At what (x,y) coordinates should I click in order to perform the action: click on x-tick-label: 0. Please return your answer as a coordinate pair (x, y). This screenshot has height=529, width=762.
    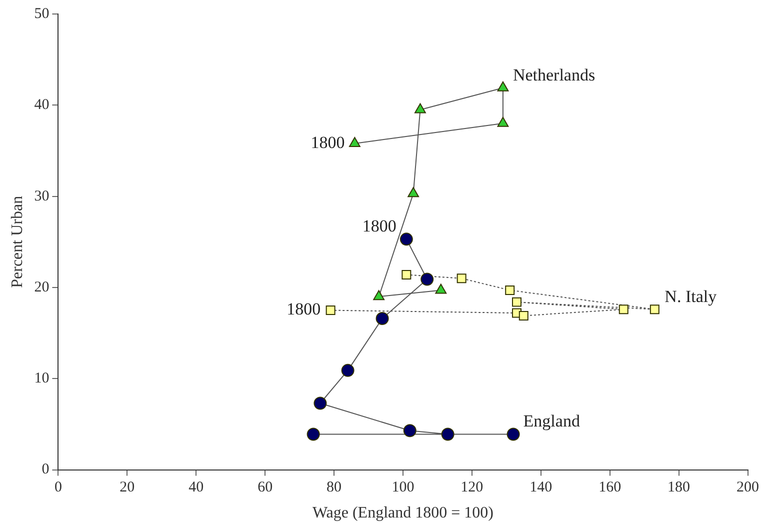
    Looking at the image, I should click on (58, 488).